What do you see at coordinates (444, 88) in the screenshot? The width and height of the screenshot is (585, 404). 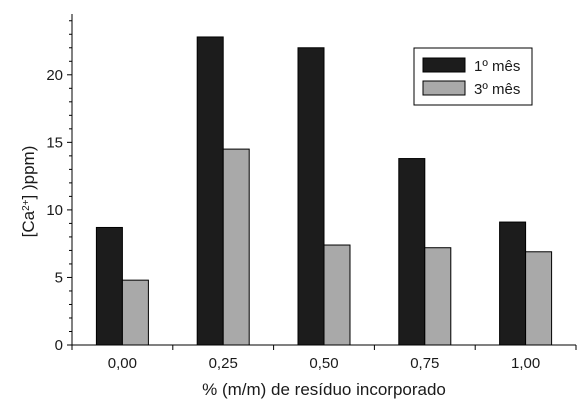 I see `legend-swatch-3-mes` at bounding box center [444, 88].